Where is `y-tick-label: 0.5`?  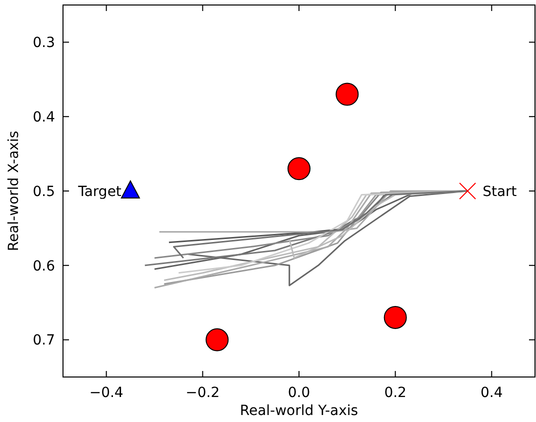 y-tick-label: 0.5 is located at coordinates (43, 192).